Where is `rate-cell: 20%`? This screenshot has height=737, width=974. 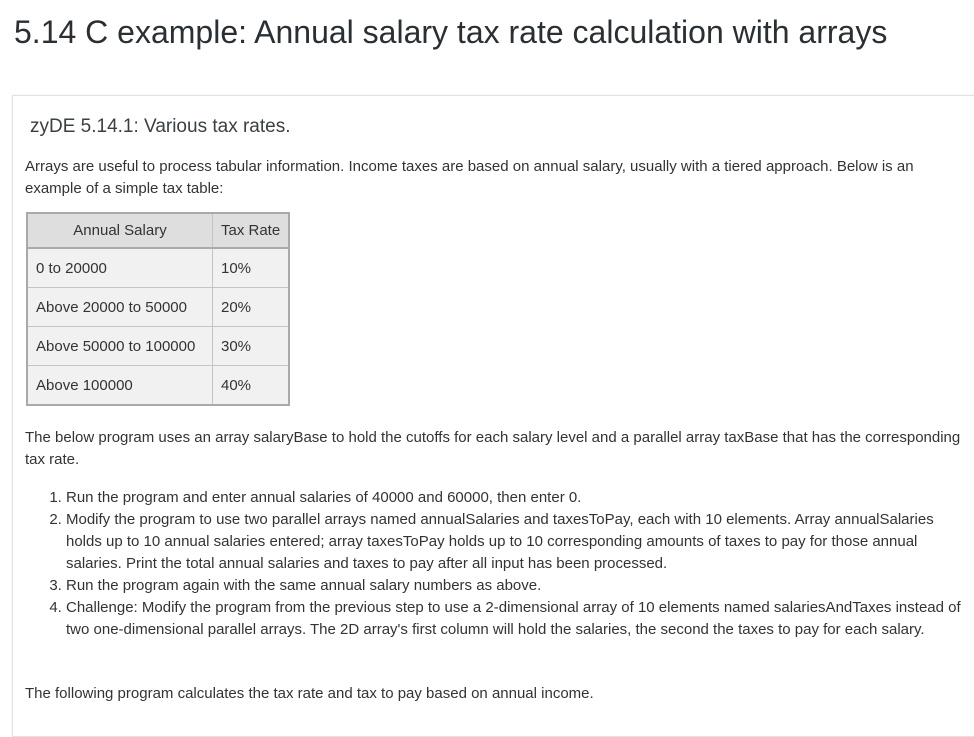
rate-cell: 20% is located at coordinates (251, 307).